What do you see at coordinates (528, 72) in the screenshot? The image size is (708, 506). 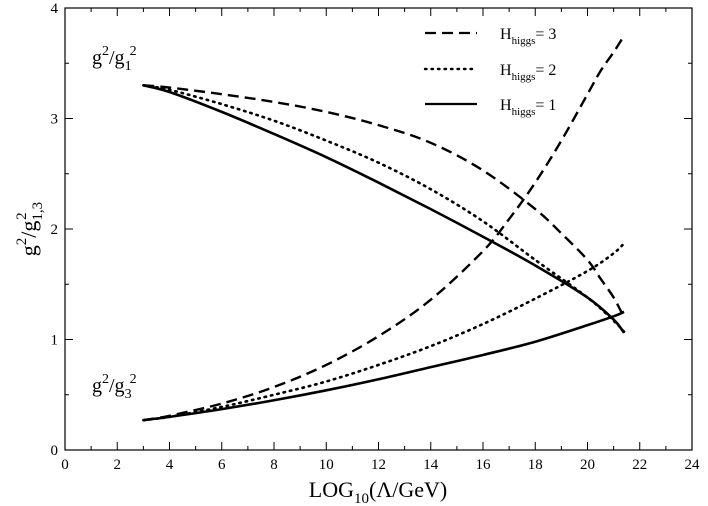 I see `legend-label-higgs-2: Hhiggs= 2` at bounding box center [528, 72].